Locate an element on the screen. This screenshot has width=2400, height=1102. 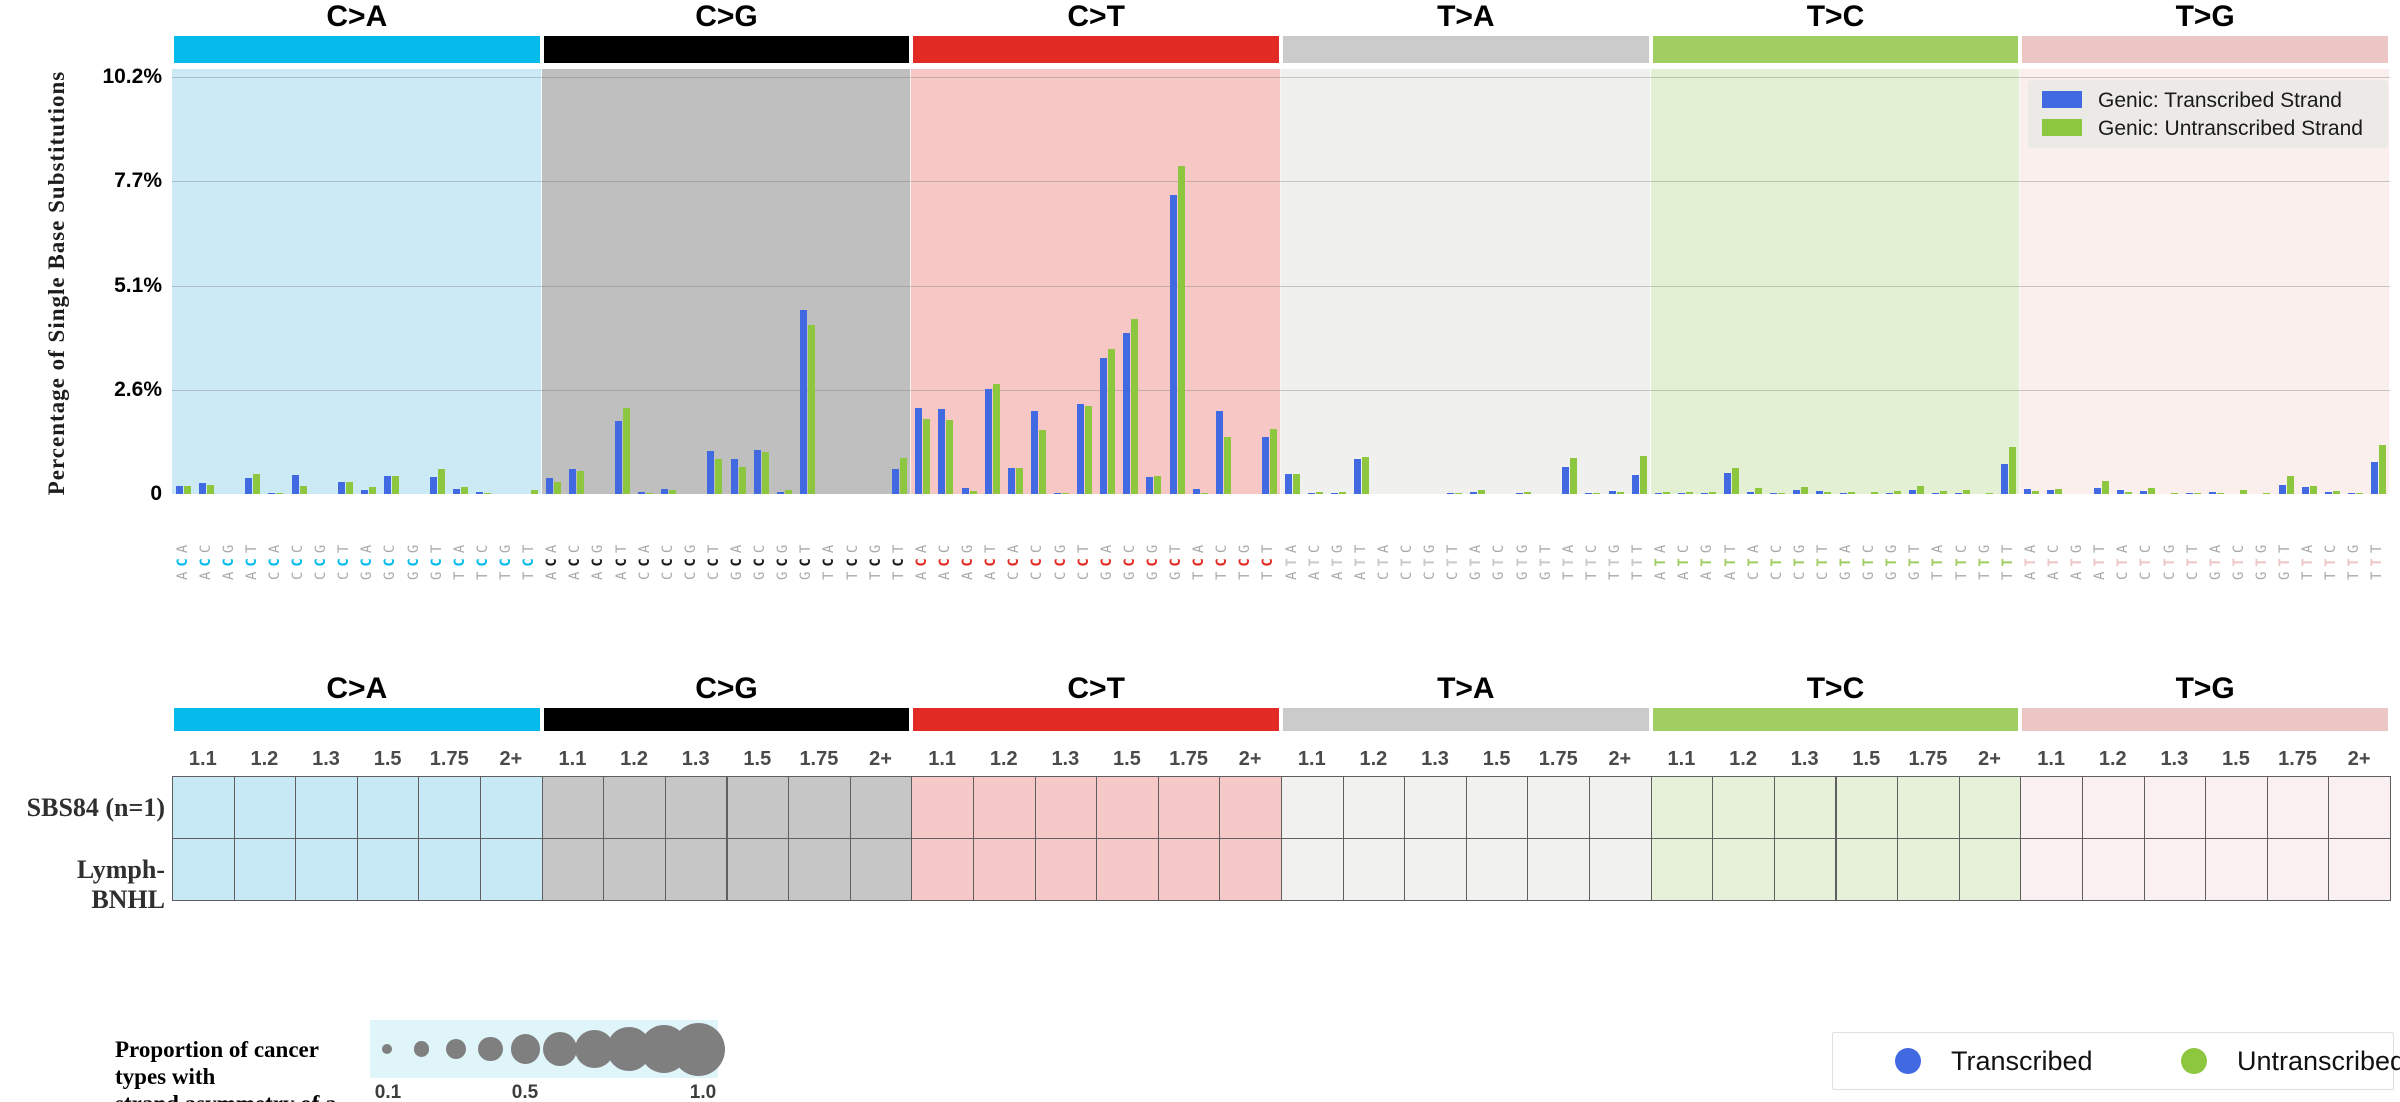
x-context-label-T>A-CTG: CTG is located at coordinates (1430, 559).